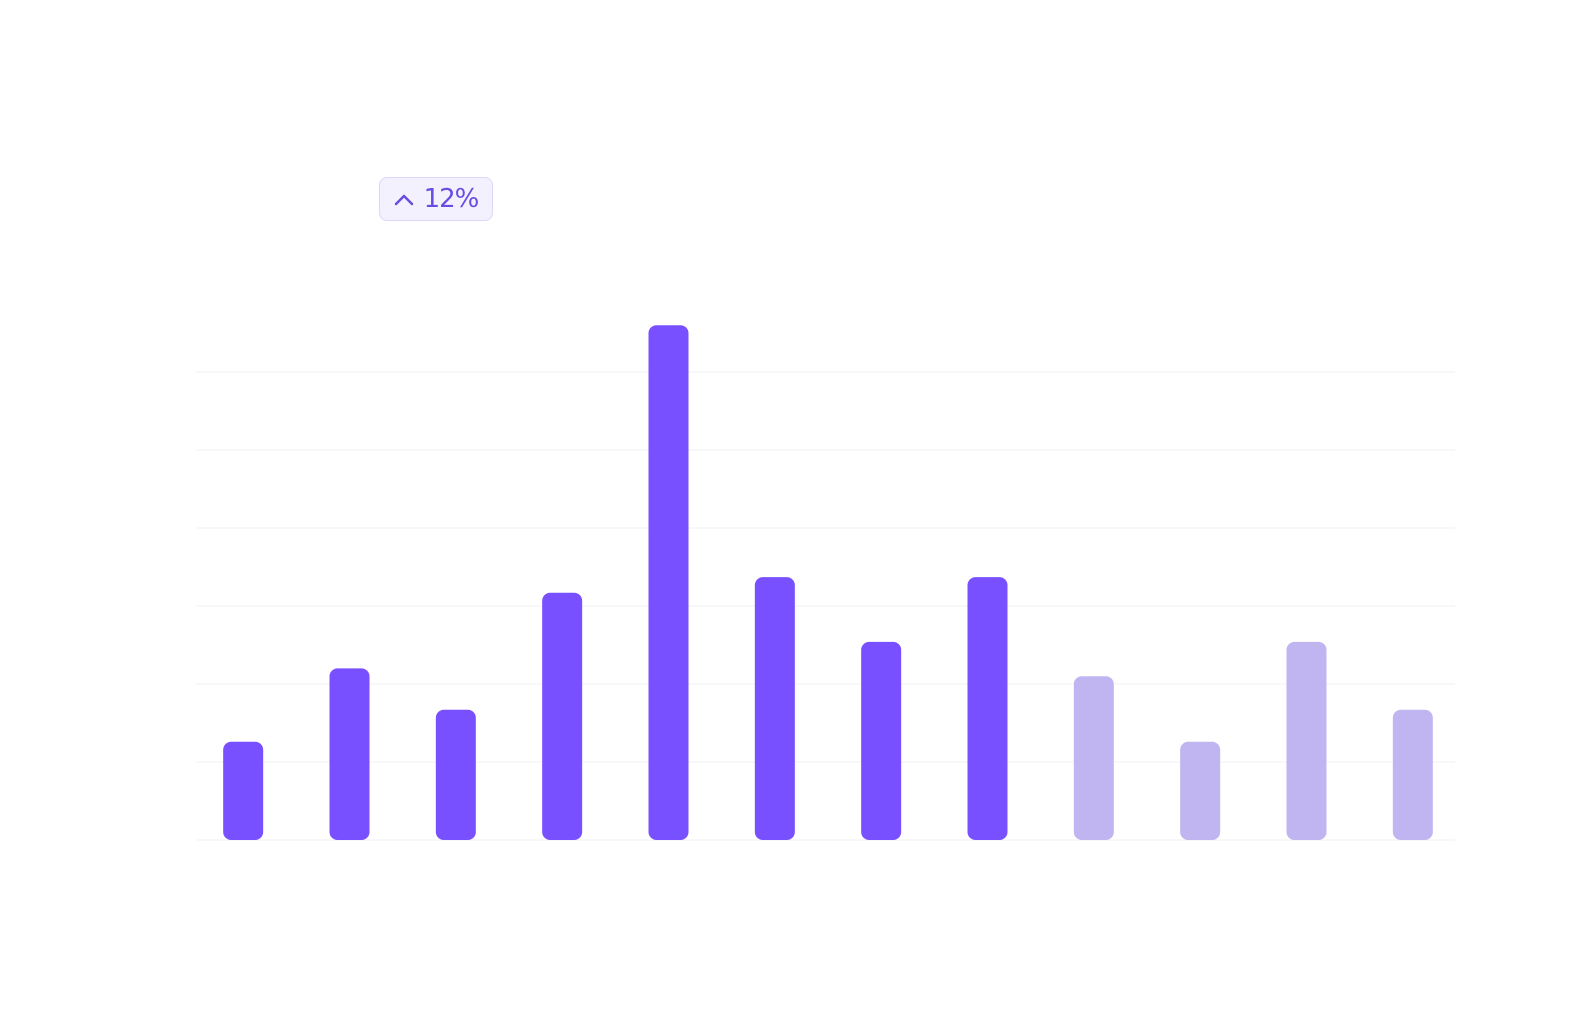 The width and height of the screenshot is (1582, 1020). I want to click on change-value: 12%, so click(451, 199).